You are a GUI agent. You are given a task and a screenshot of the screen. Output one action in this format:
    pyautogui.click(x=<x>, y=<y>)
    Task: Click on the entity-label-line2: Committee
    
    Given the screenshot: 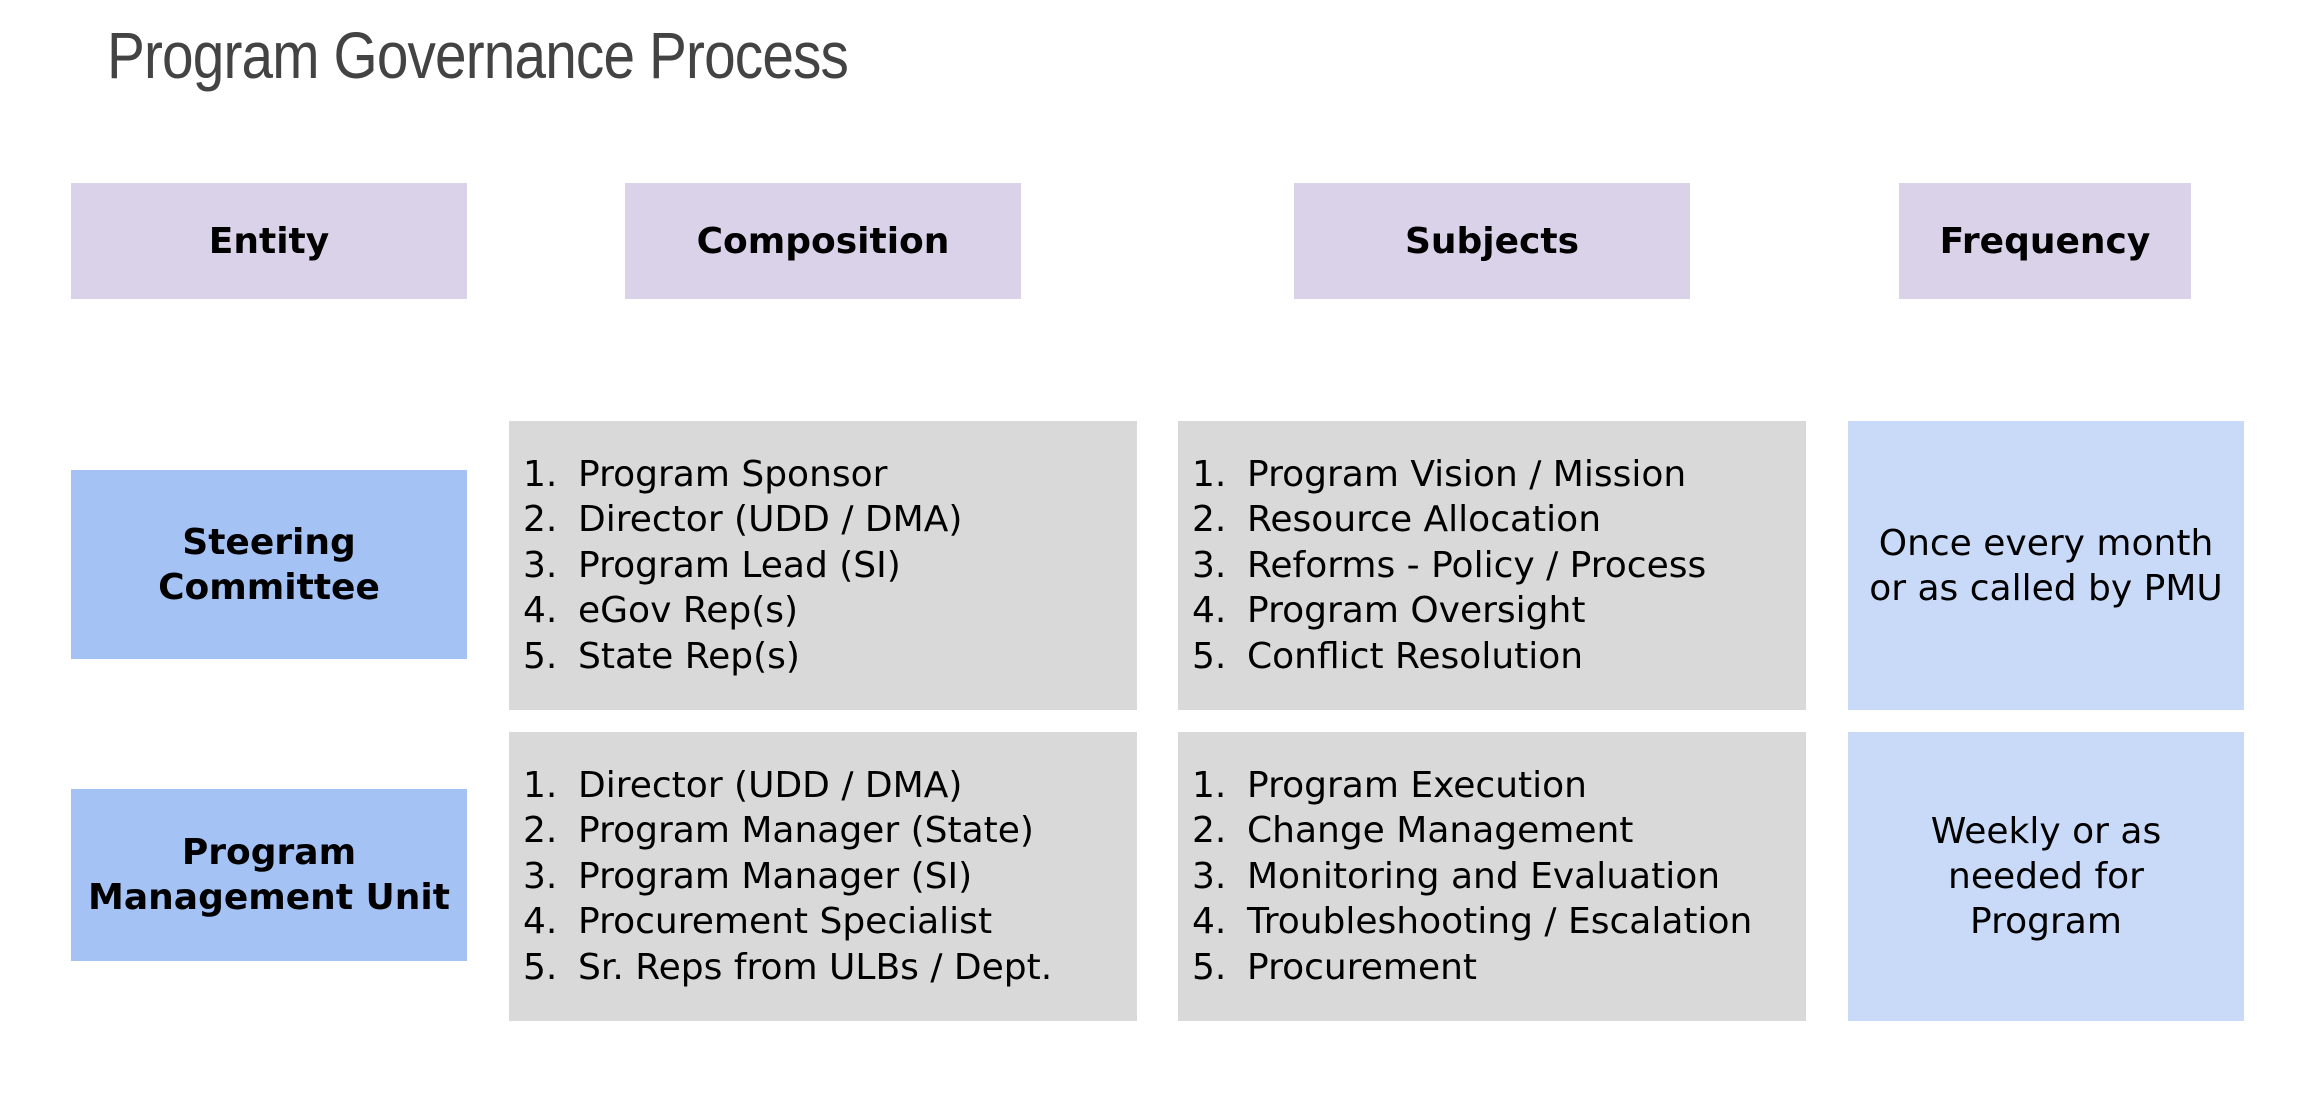 What is the action you would take?
    pyautogui.click(x=269, y=587)
    